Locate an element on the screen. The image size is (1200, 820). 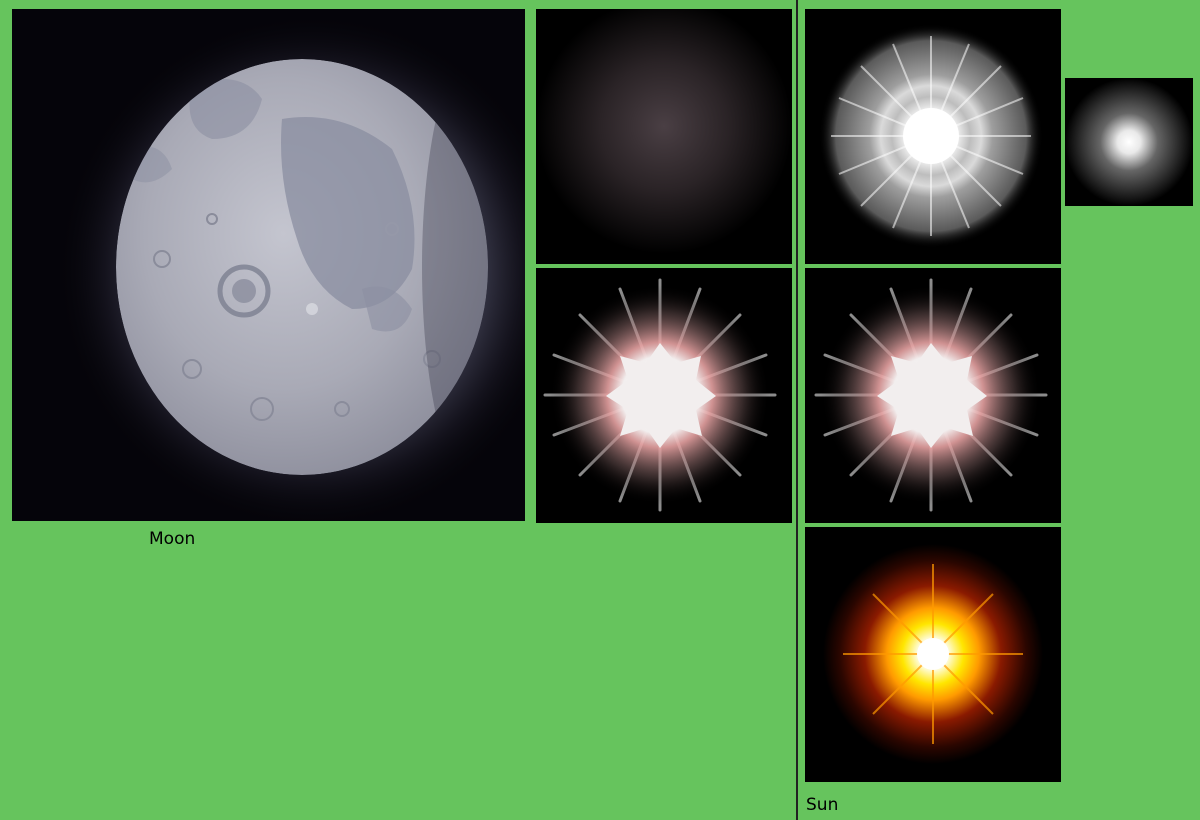
sun-rays-icon is located at coordinates (933, 136).